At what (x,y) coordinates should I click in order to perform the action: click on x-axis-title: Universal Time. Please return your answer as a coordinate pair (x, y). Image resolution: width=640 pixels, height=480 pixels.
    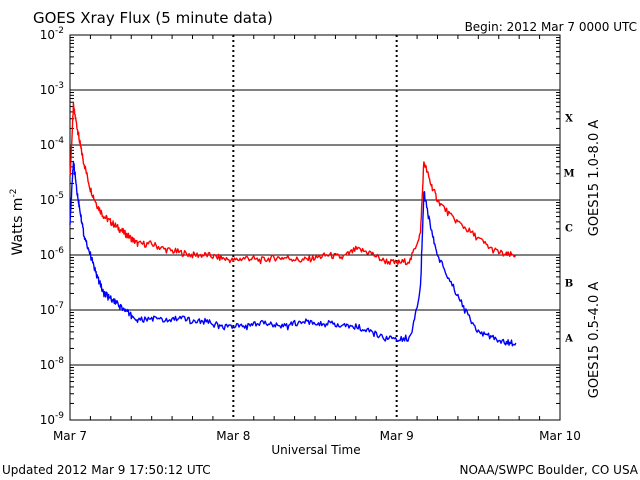
    Looking at the image, I should click on (315, 450).